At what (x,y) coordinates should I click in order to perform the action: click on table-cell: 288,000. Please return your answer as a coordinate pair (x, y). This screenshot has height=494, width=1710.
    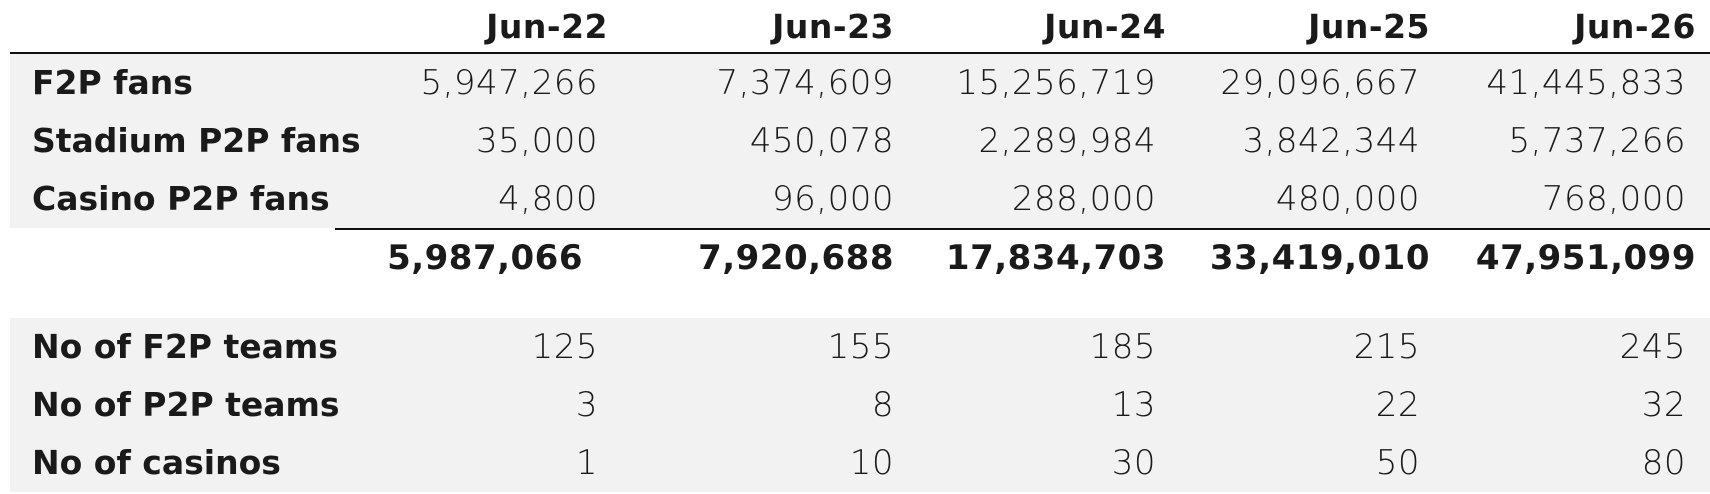
    Looking at the image, I should click on (1083, 199).